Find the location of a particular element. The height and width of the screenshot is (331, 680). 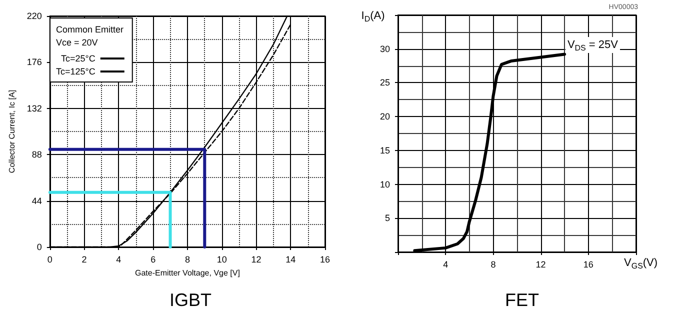

y-tick-label: 88 is located at coordinates (37, 155).